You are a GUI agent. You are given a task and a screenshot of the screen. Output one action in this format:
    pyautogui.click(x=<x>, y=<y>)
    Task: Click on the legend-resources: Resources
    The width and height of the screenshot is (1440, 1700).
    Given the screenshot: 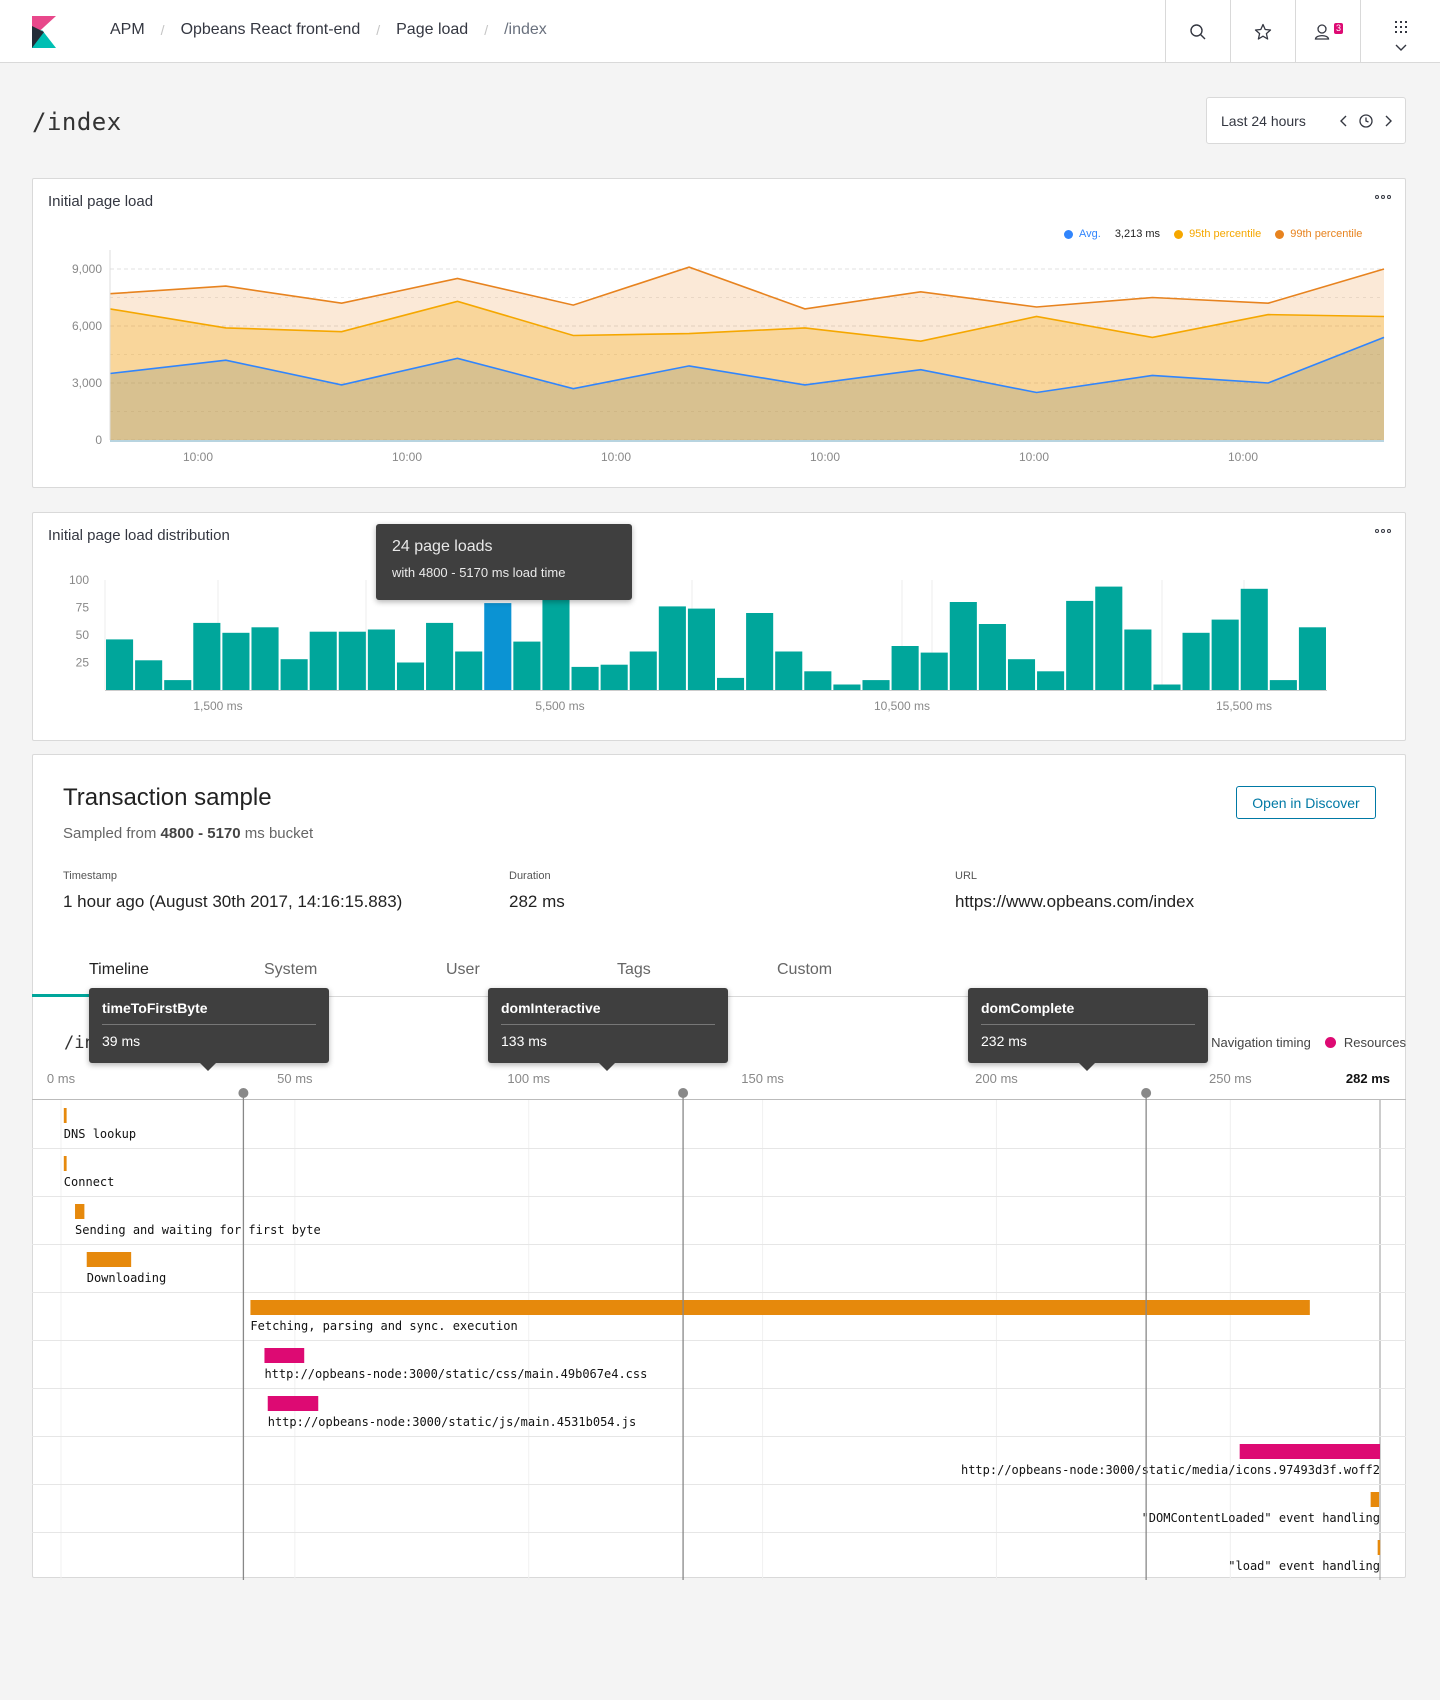 What is the action you would take?
    pyautogui.click(x=1374, y=1042)
    